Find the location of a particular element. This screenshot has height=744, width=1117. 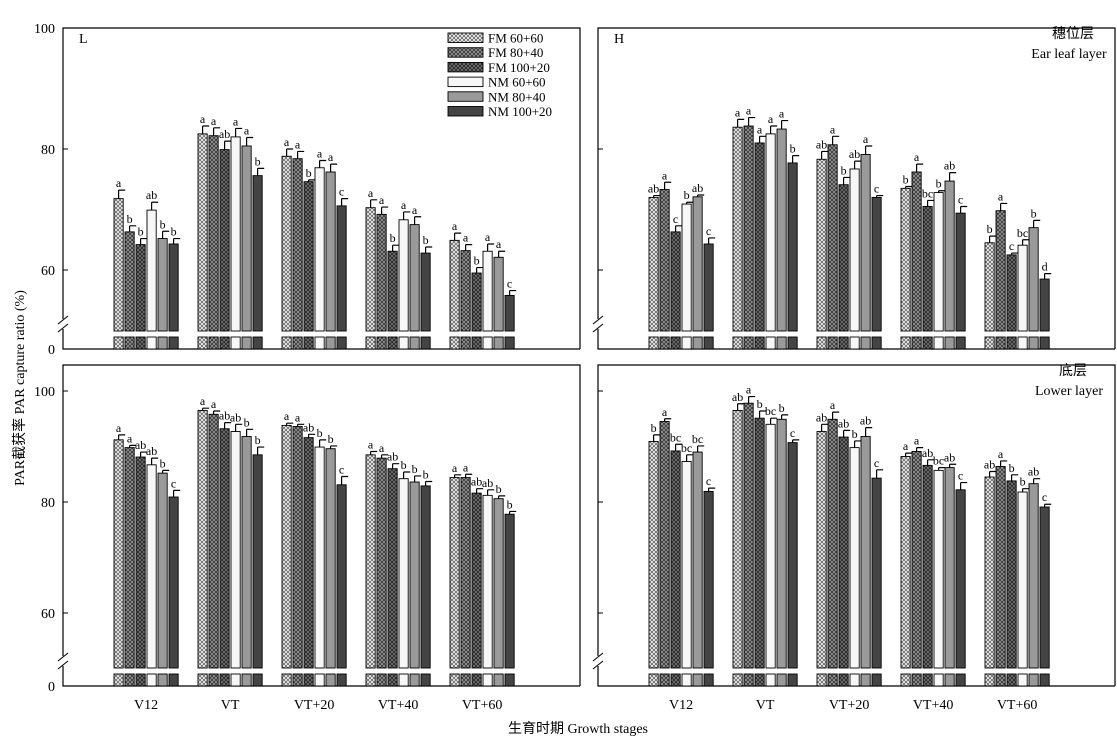

bar-stub-nm-80-40-vt is located at coordinates (781, 680).